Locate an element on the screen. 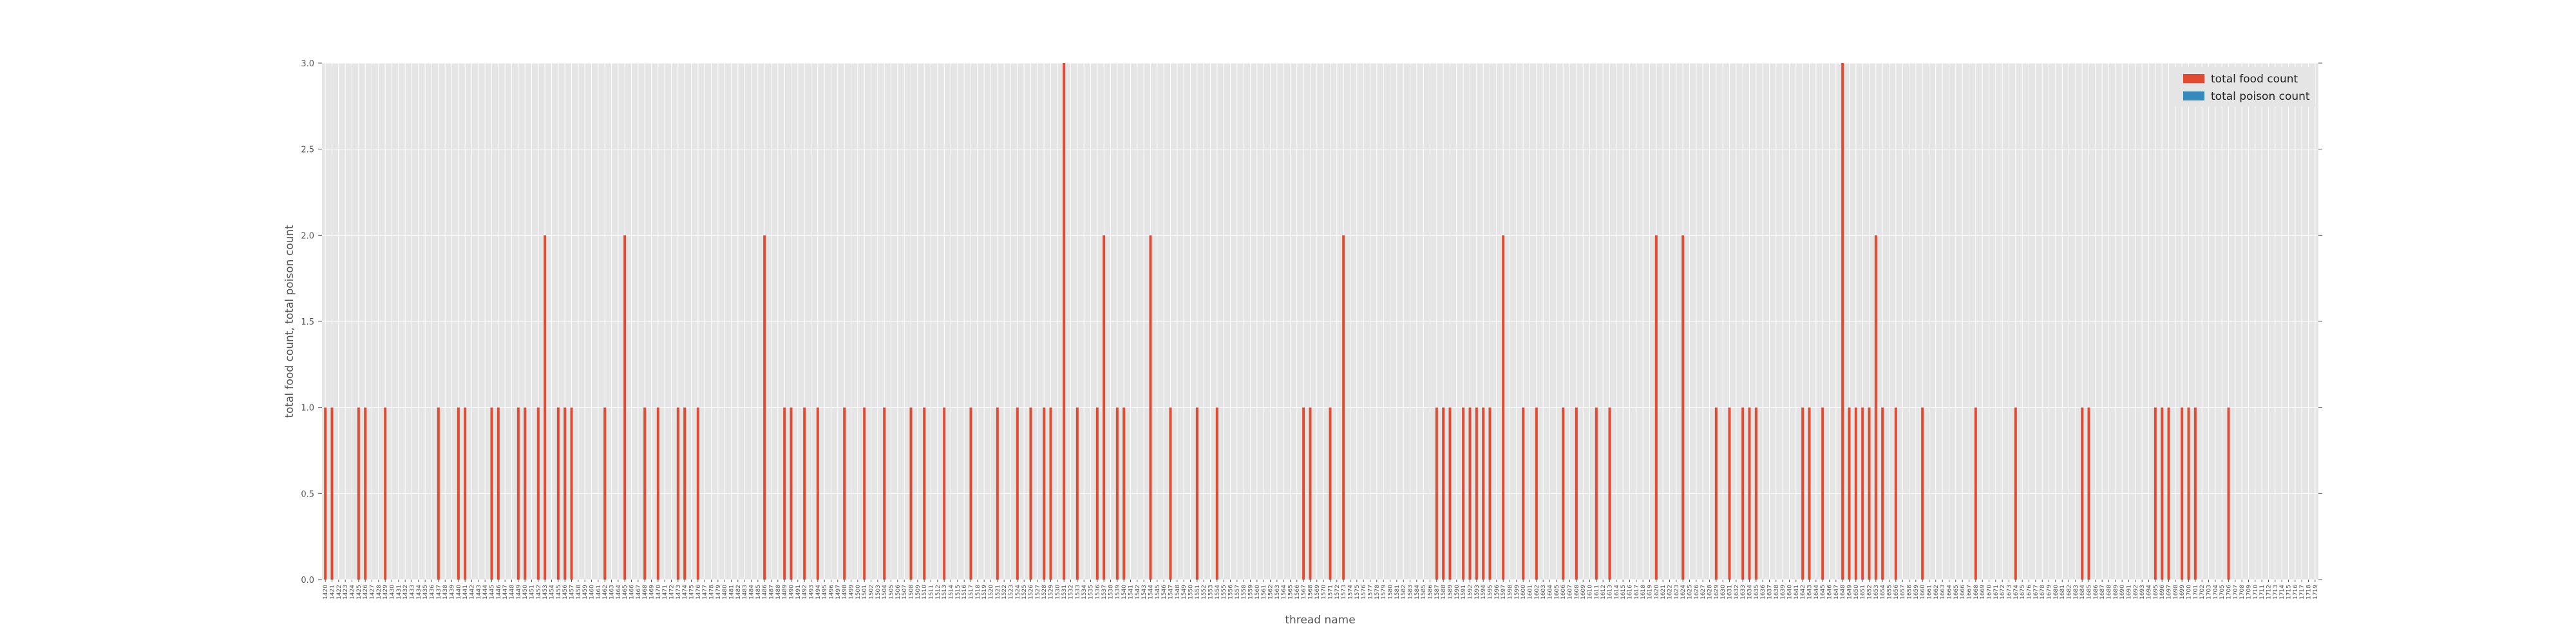 This screenshot has height=644, width=2576. x-tick-label: 1454 is located at coordinates (553, 592).